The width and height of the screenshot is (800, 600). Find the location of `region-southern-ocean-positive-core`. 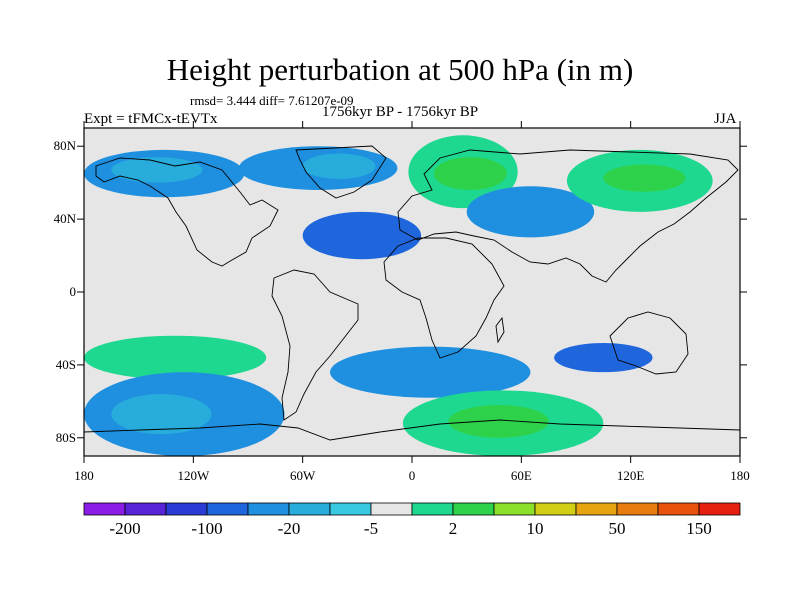

region-southern-ocean-positive-core is located at coordinates (498, 421).